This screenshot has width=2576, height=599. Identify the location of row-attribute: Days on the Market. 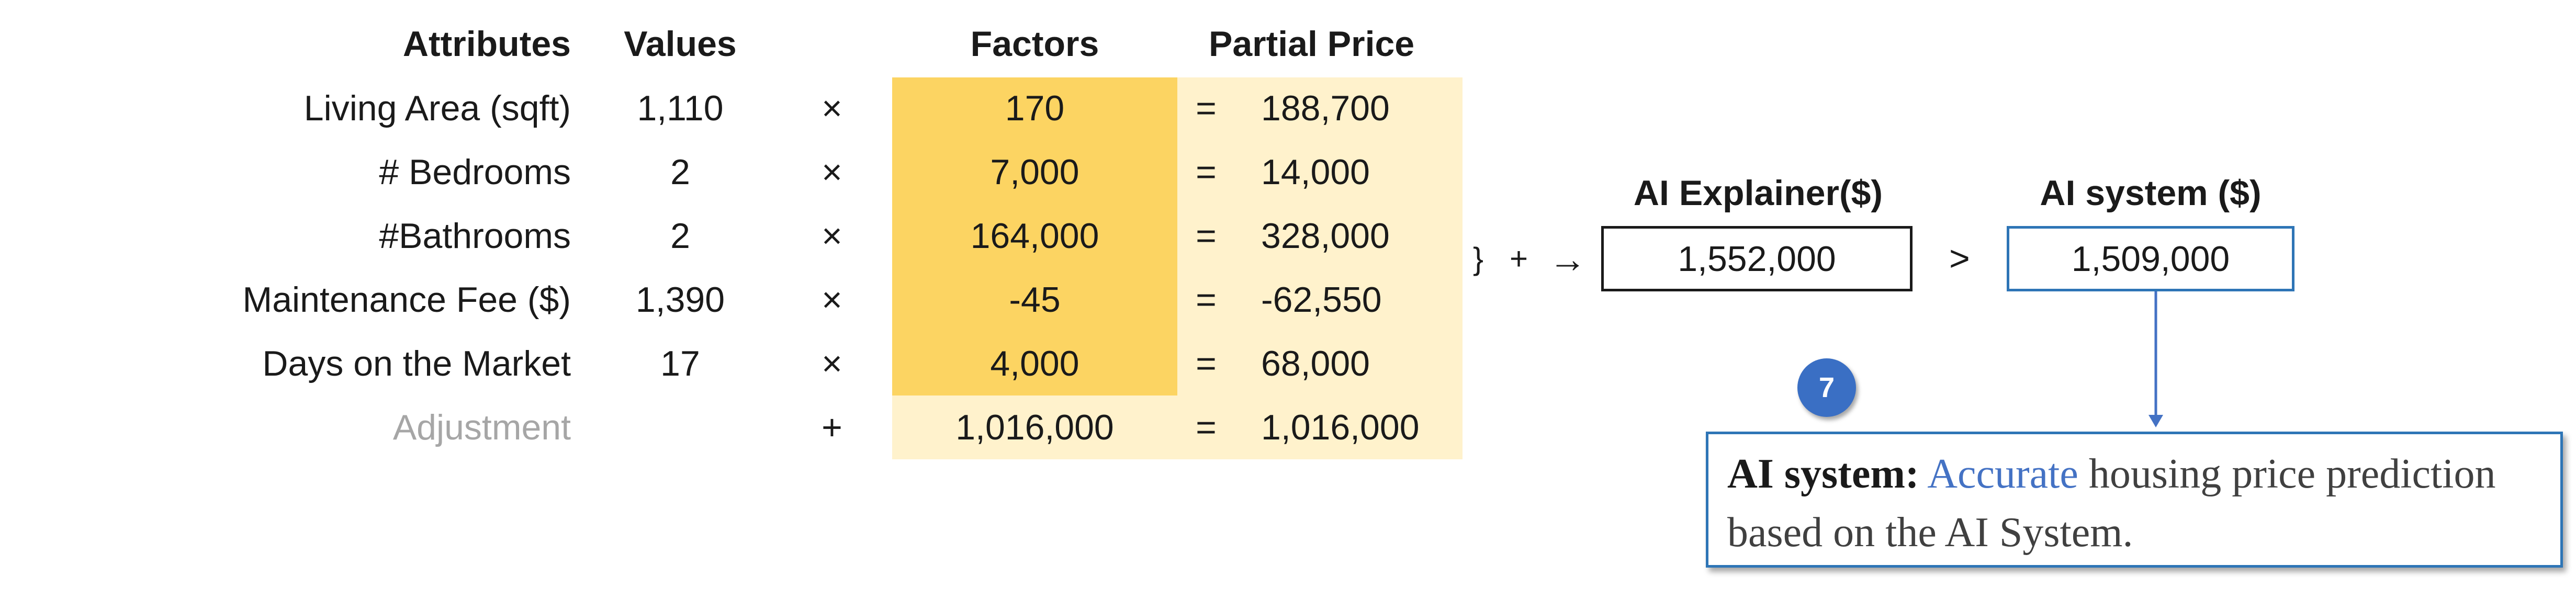
(416, 363).